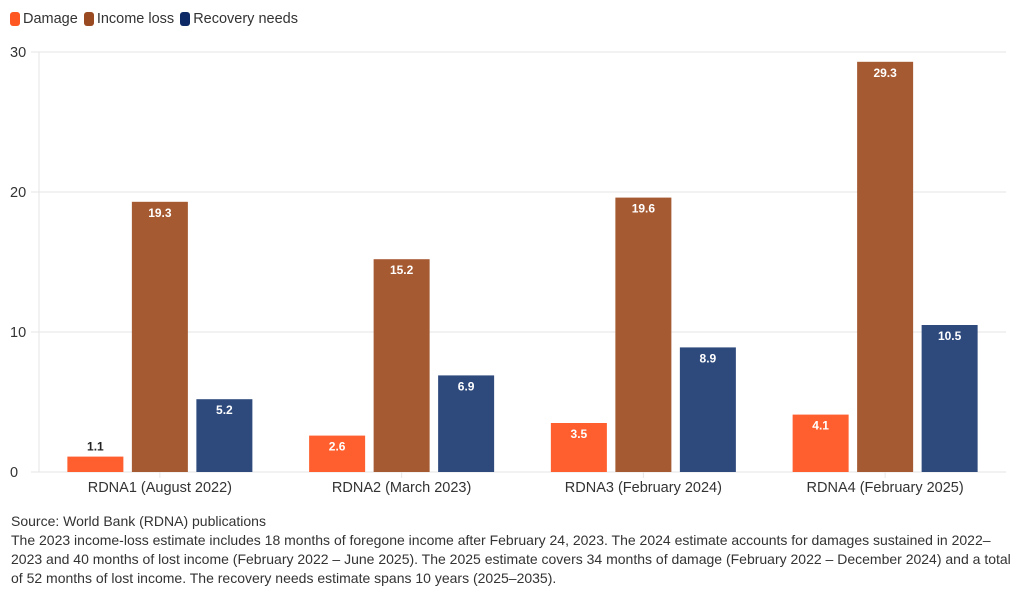 The image size is (1020, 597). What do you see at coordinates (885, 73) in the screenshot?
I see `data-label: 29.3` at bounding box center [885, 73].